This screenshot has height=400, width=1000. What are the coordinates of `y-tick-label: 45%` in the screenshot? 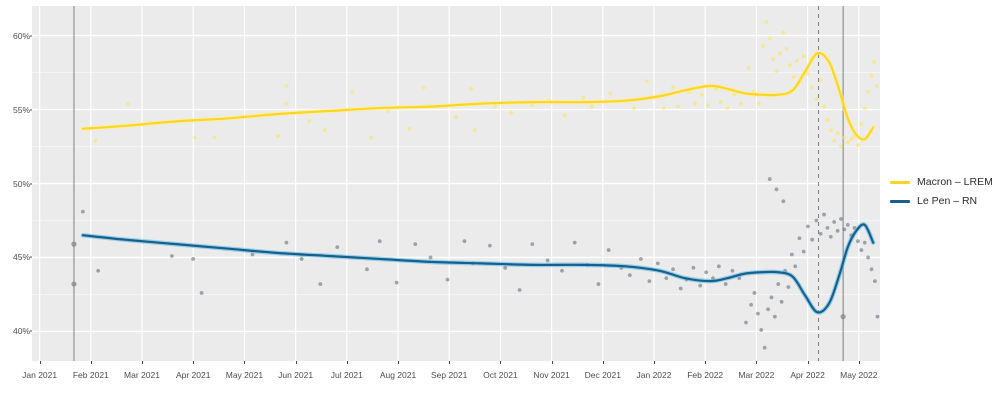 It's located at (21, 257).